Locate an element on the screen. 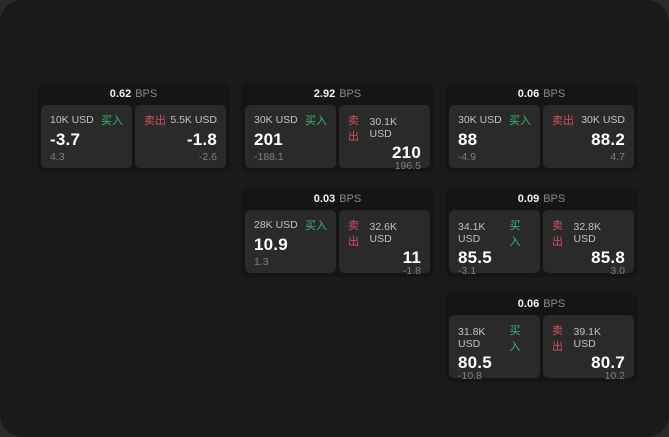 This screenshot has width=669, height=437. bps-value: 0.09 is located at coordinates (528, 199).